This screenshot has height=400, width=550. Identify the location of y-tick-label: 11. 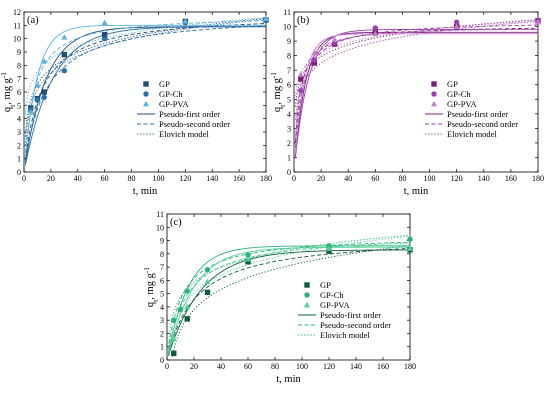
(160, 214).